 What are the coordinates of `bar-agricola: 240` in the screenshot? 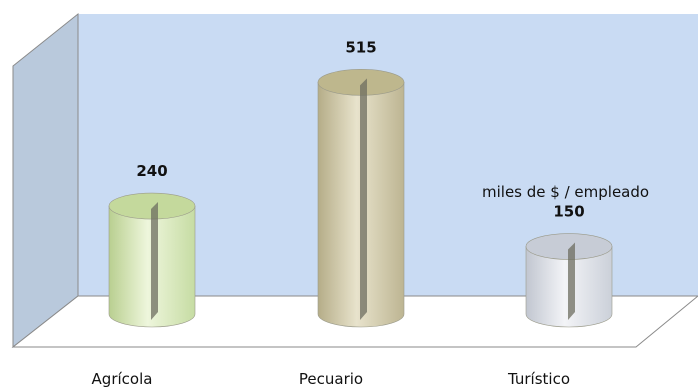 It's located at (152, 245).